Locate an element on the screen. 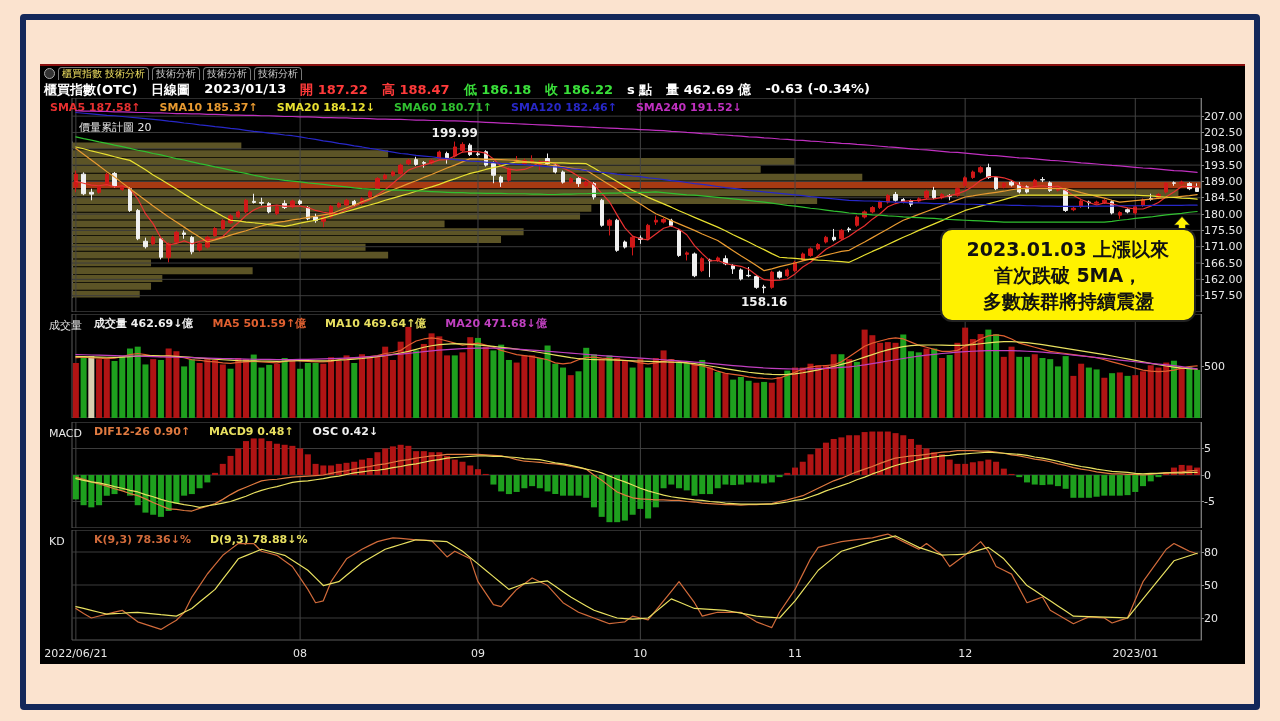 This screenshot has height=721, width=1280. y-tick-label: 5 is located at coordinates (1207, 448).